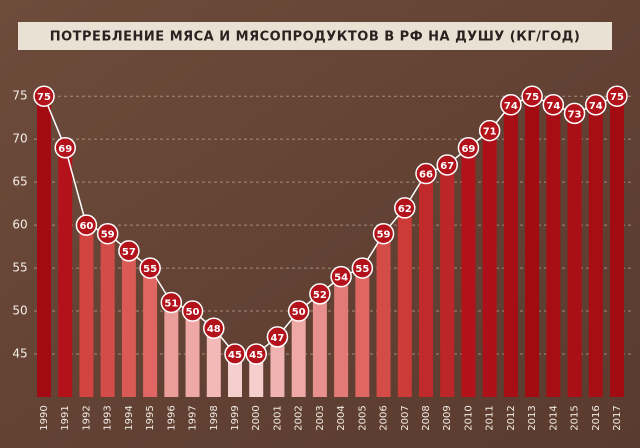  Describe the element at coordinates (426, 417) in the screenshot. I see `x-tick-label: 2008` at that location.